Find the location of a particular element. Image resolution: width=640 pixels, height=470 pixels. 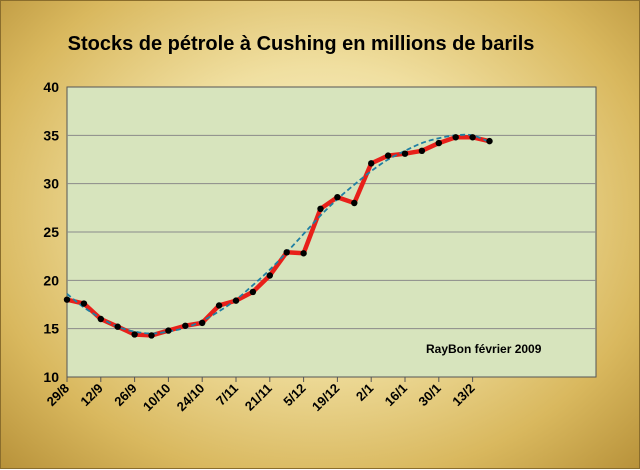

y-tick-label: 20 is located at coordinates (51, 280).